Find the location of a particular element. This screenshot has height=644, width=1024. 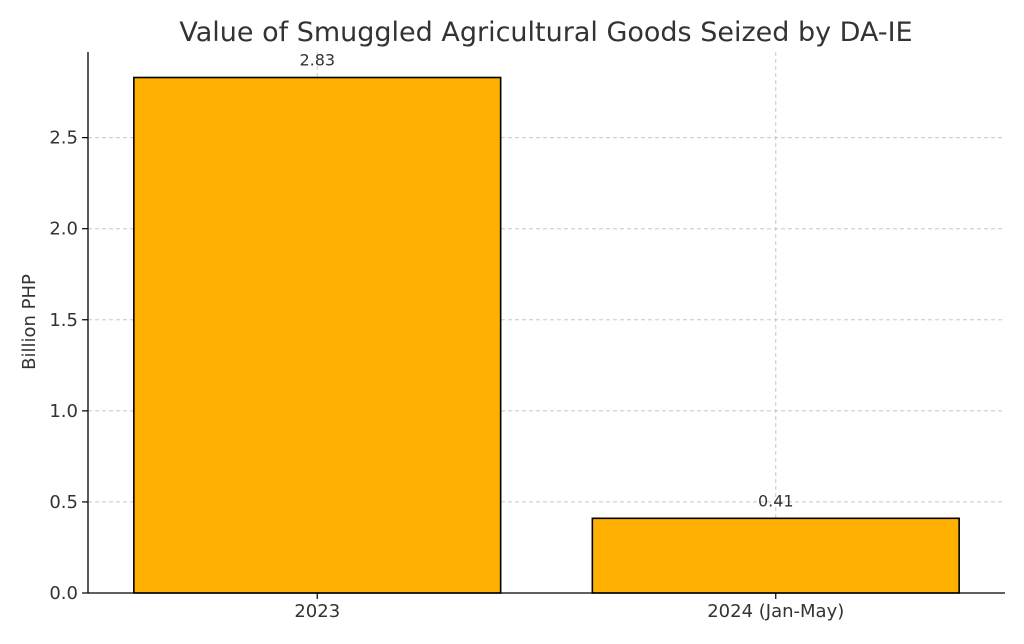

y-tick-label: 1.0 is located at coordinates (63, 411).